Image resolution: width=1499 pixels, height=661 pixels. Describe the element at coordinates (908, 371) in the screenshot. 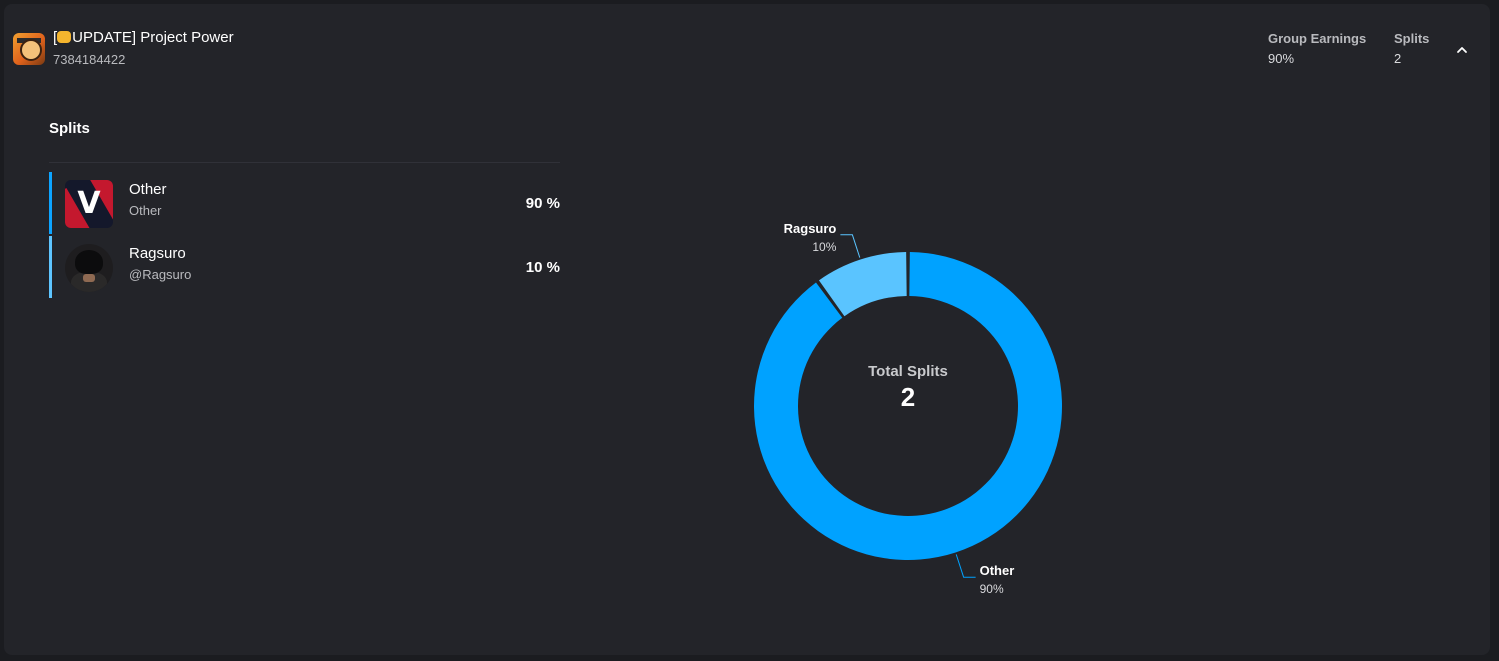

I see `chart-center-label: Total Splits` at that location.